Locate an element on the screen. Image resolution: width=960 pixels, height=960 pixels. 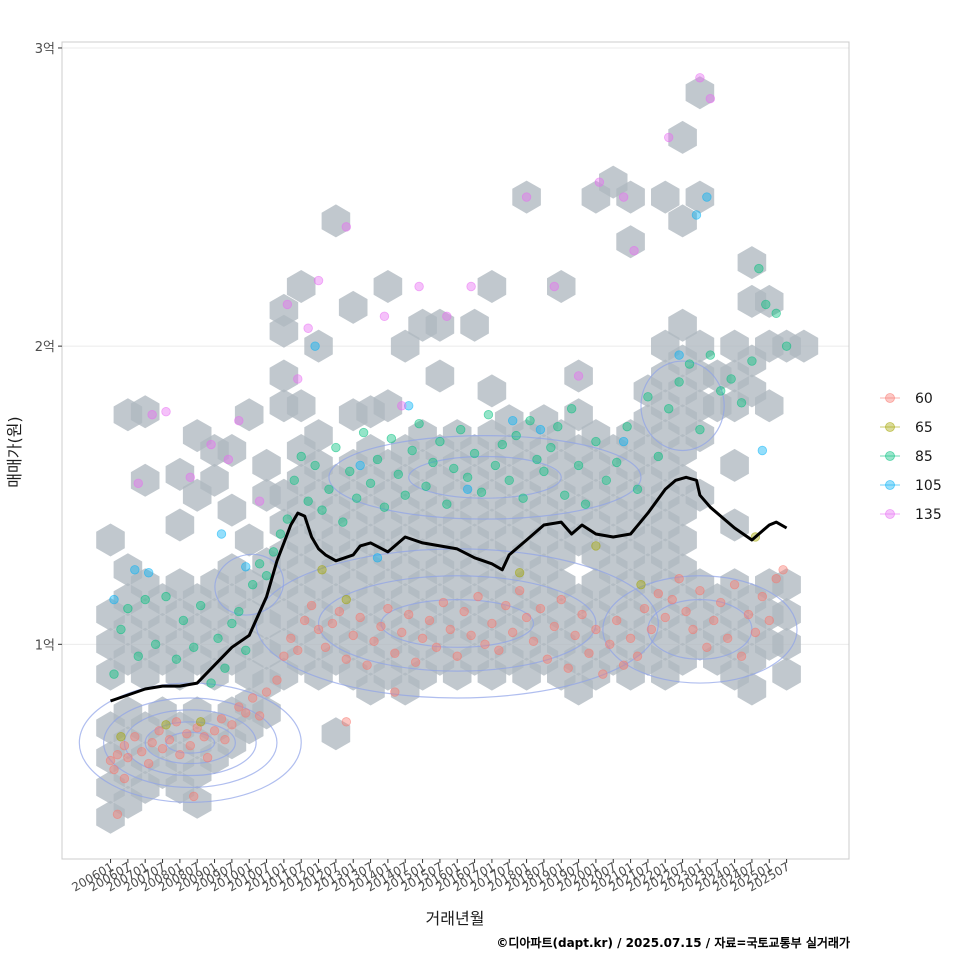
legend-label: 65 is located at coordinates (924, 428).